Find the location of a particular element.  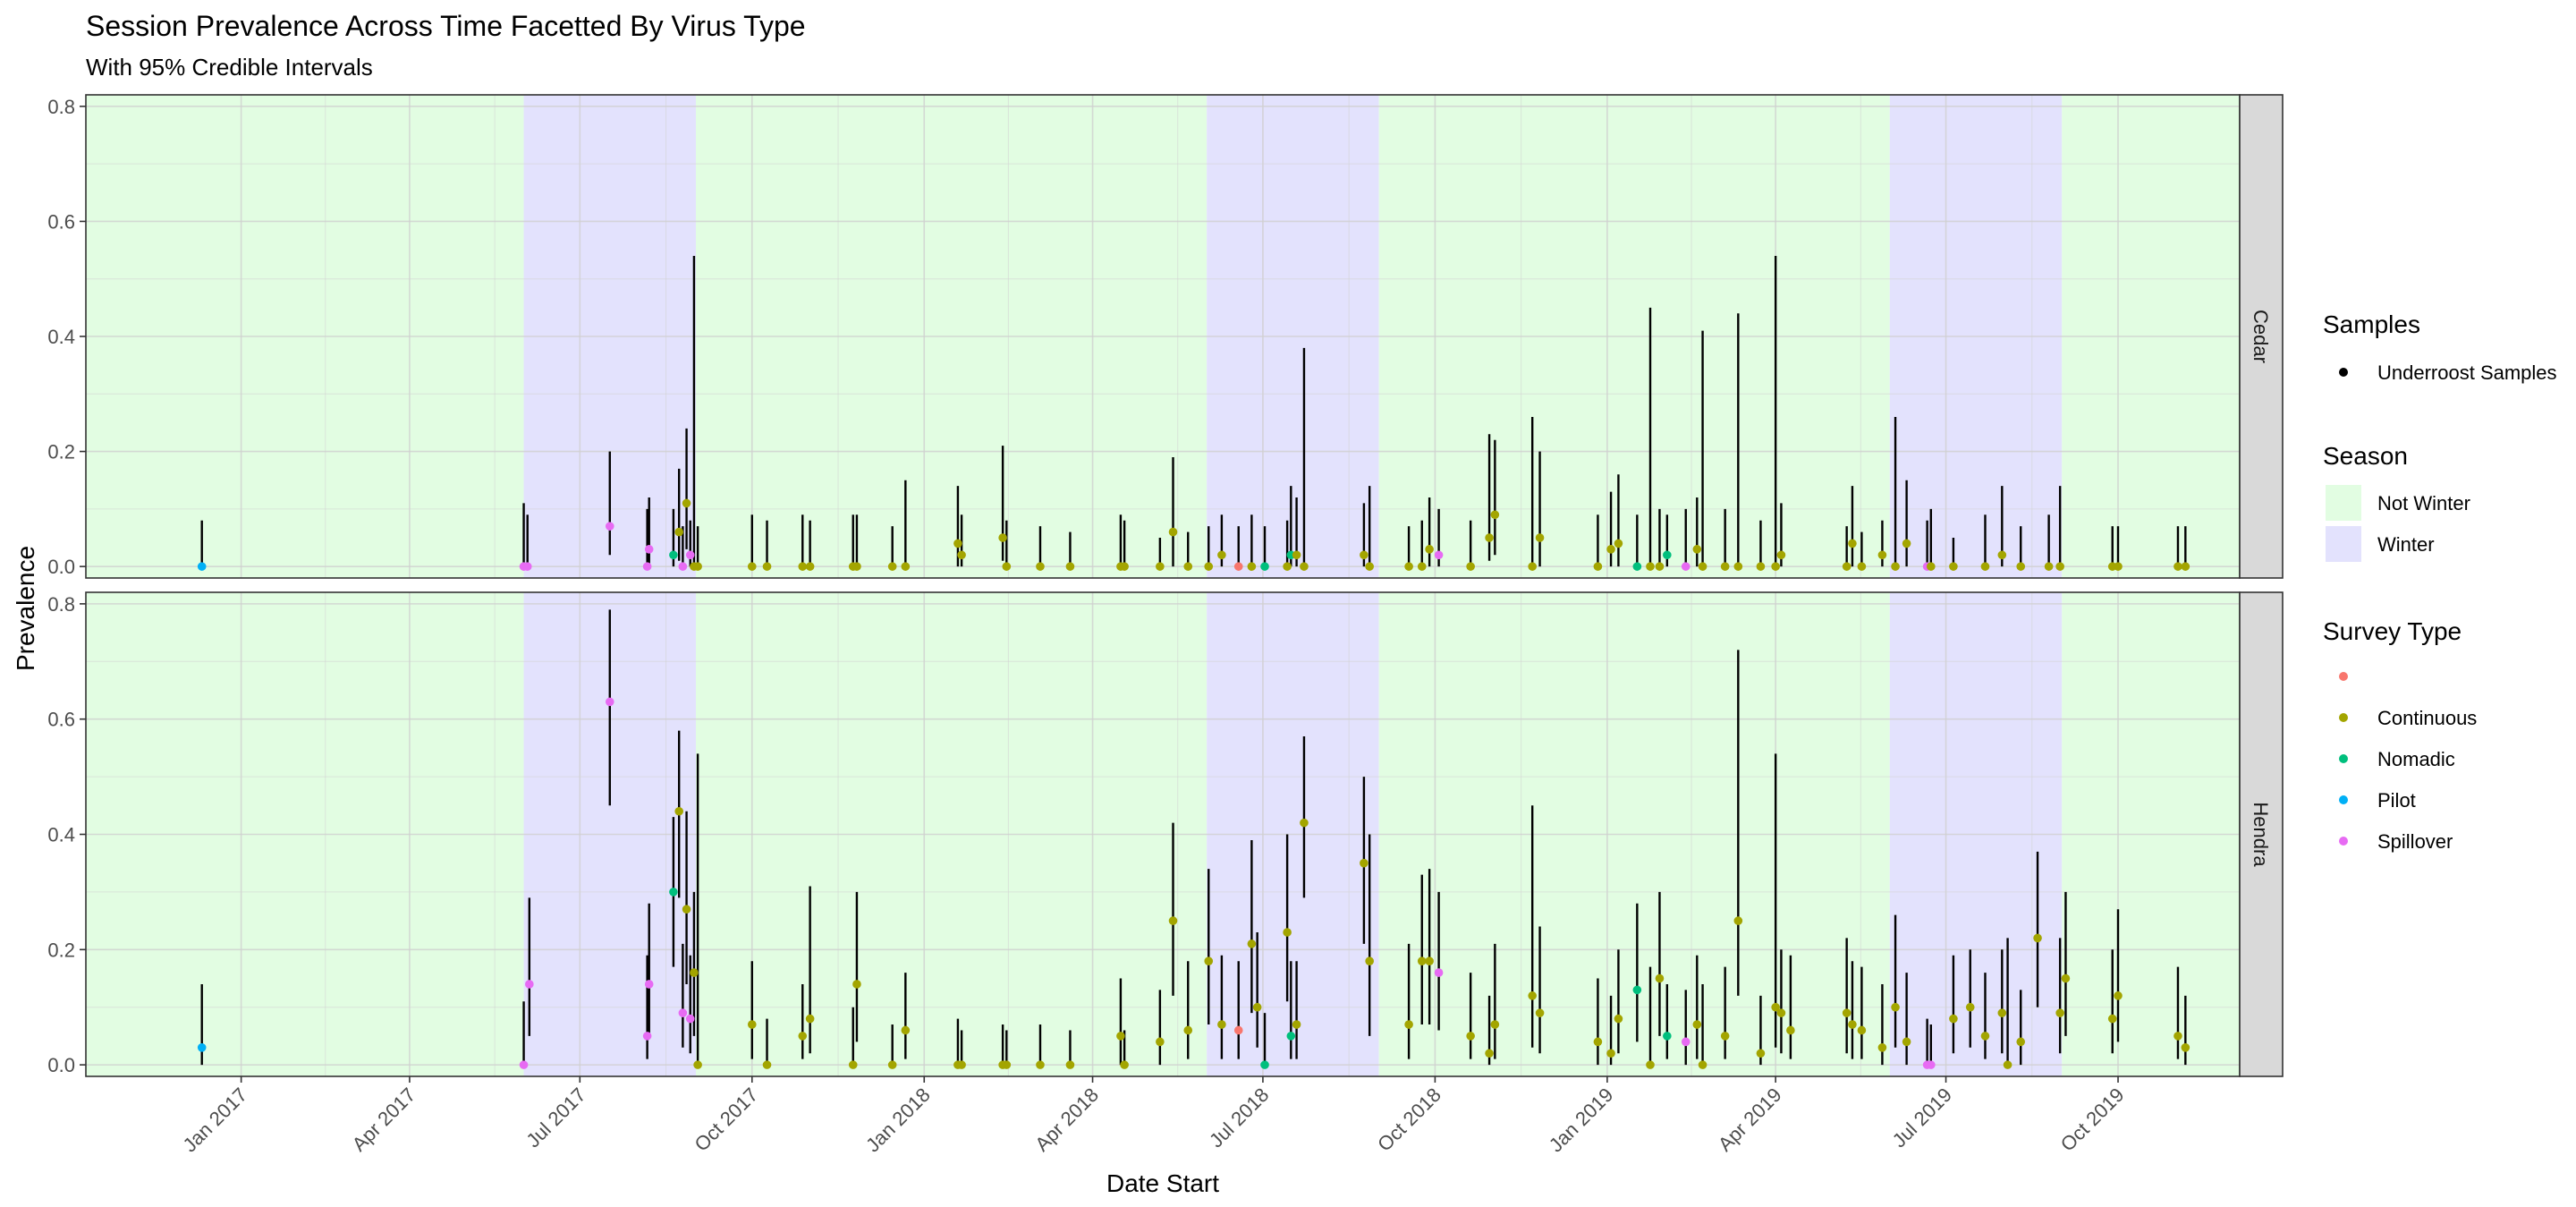

strip-label: Cedar is located at coordinates (2261, 337).